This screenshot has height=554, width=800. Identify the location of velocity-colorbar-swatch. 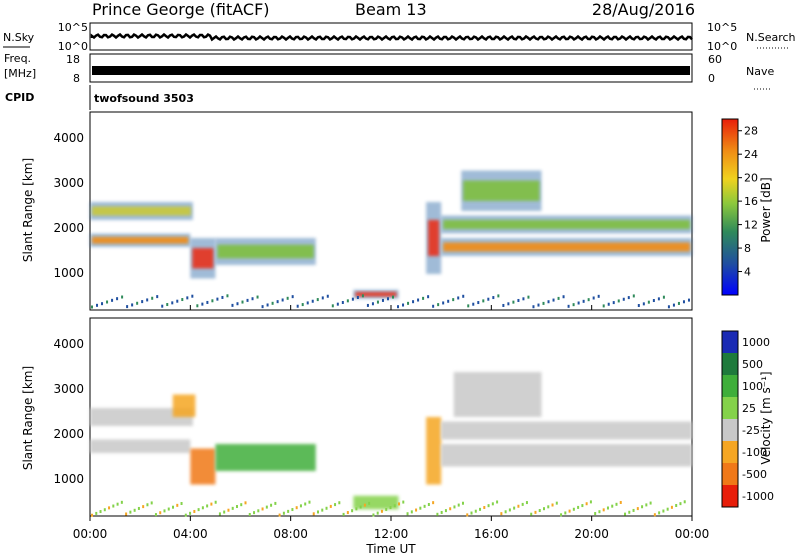
(730, 408).